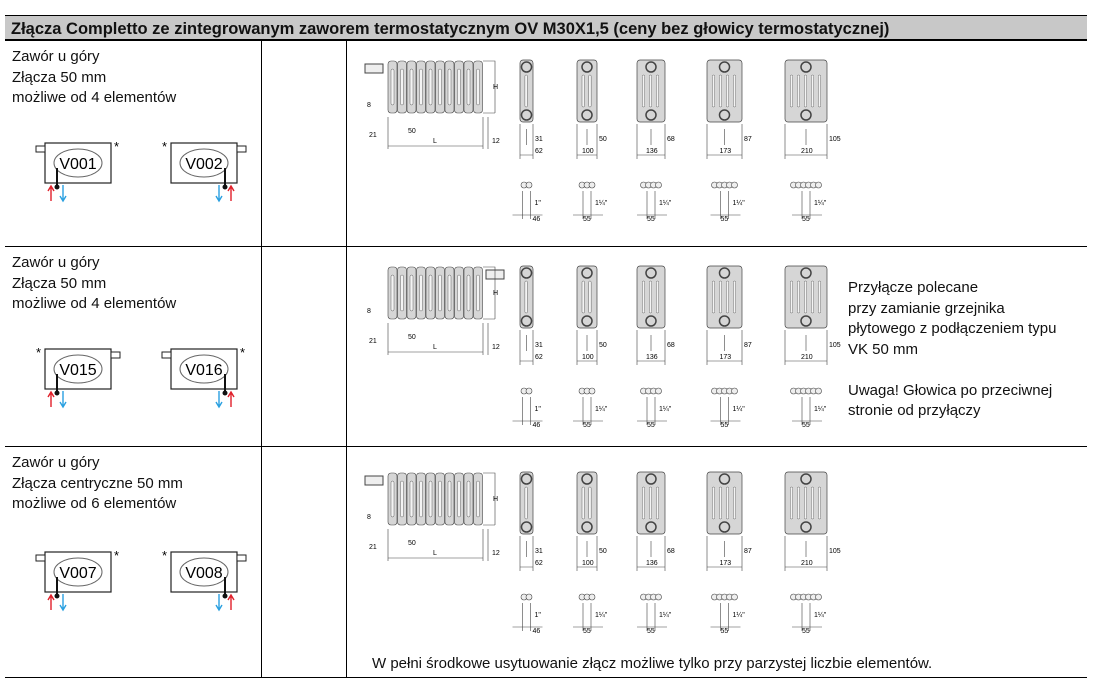  What do you see at coordinates (495, 499) in the screenshot?
I see `height-label: H` at bounding box center [495, 499].